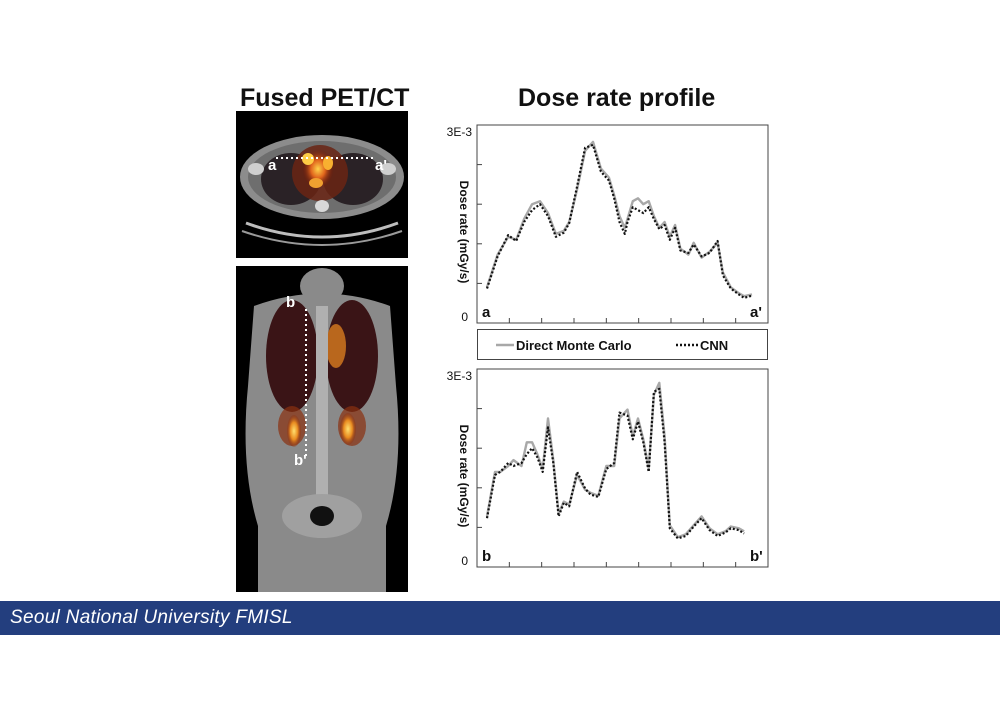 This screenshot has height=707, width=1000. I want to click on legend-label-cnn: CNN, so click(714, 345).